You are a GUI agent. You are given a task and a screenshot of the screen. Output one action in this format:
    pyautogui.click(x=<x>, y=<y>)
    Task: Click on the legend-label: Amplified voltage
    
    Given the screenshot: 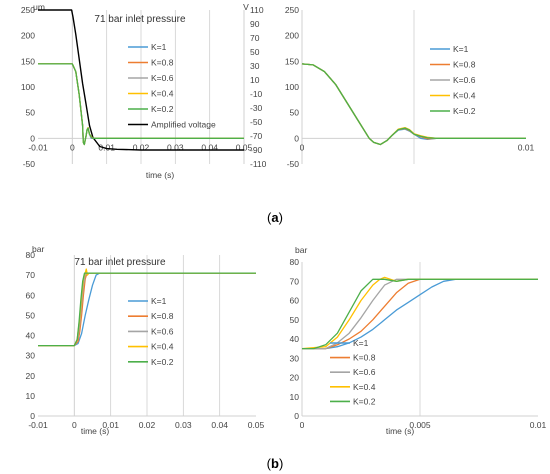 What is the action you would take?
    pyautogui.click(x=183, y=125)
    